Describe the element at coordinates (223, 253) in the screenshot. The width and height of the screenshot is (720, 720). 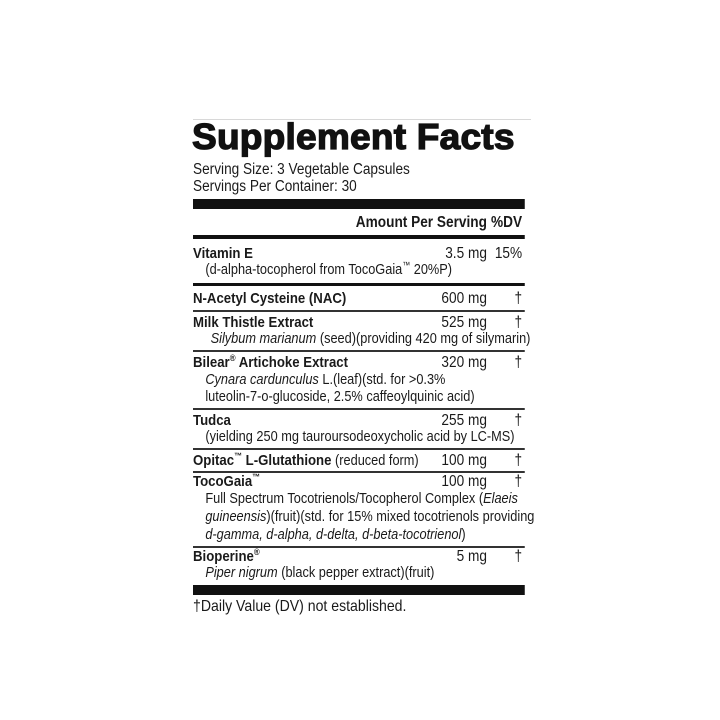
I see `ingredient-name: Vitamin E` at that location.